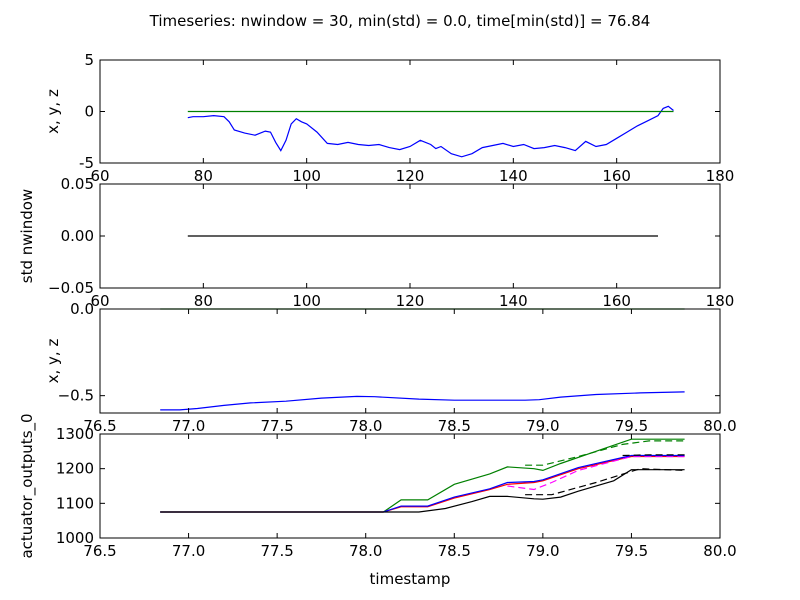 The width and height of the screenshot is (800, 600). I want to click on panel-2-y-axis-label: std nwindow, so click(27, 236).